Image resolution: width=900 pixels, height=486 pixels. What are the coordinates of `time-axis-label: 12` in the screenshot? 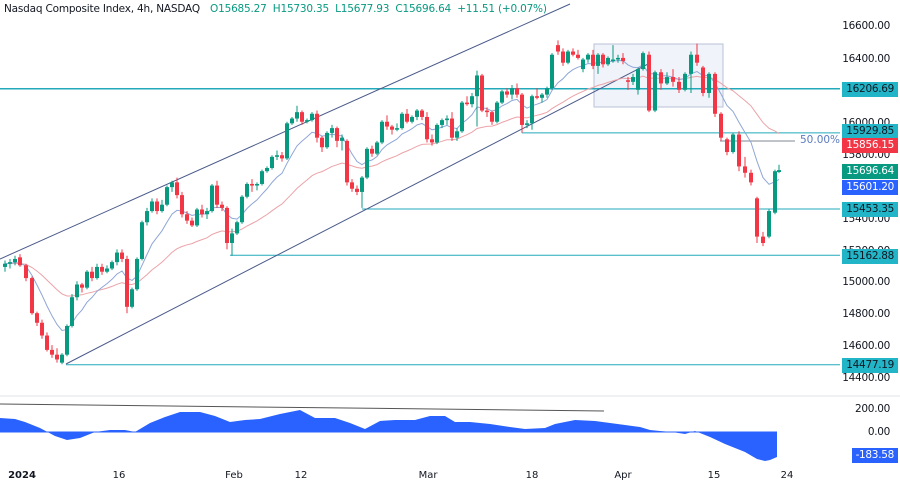 It's located at (301, 475).